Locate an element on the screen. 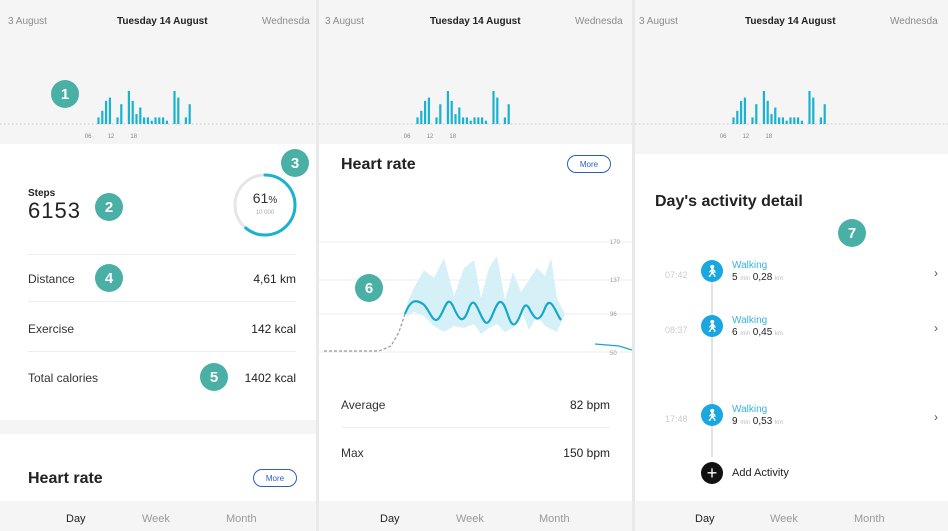 The height and width of the screenshot is (531, 948). activity-graph: 06 12 18 is located at coordinates (475, 94).